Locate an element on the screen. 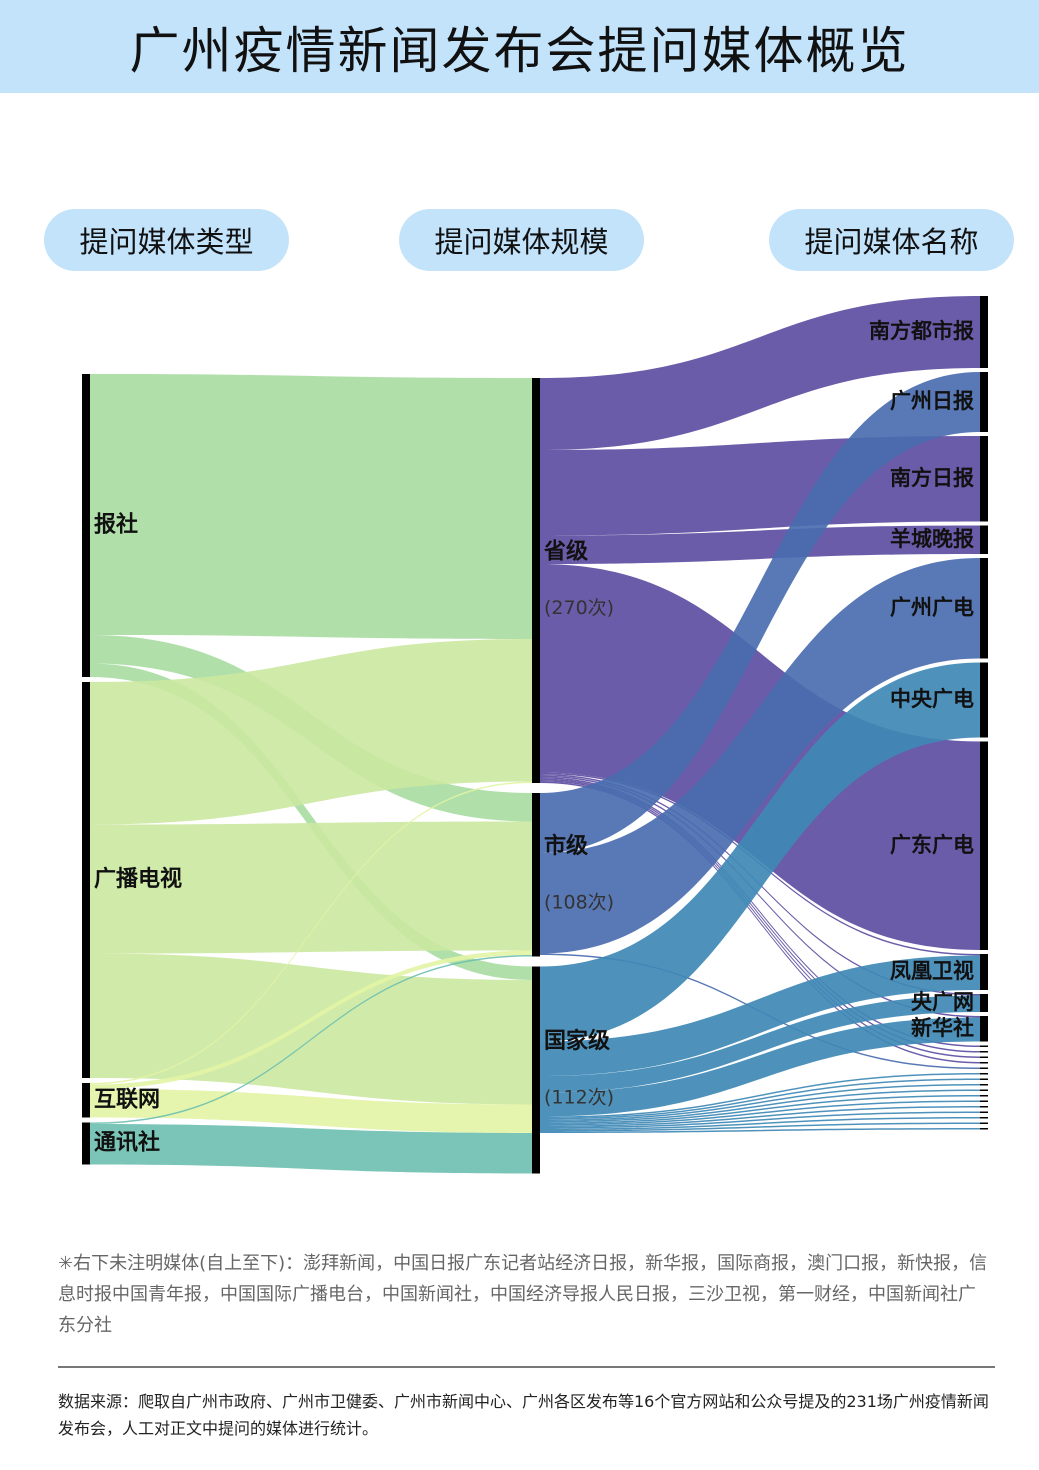 The height and width of the screenshot is (1470, 1039). type-label: 互联网 is located at coordinates (127, 1099).